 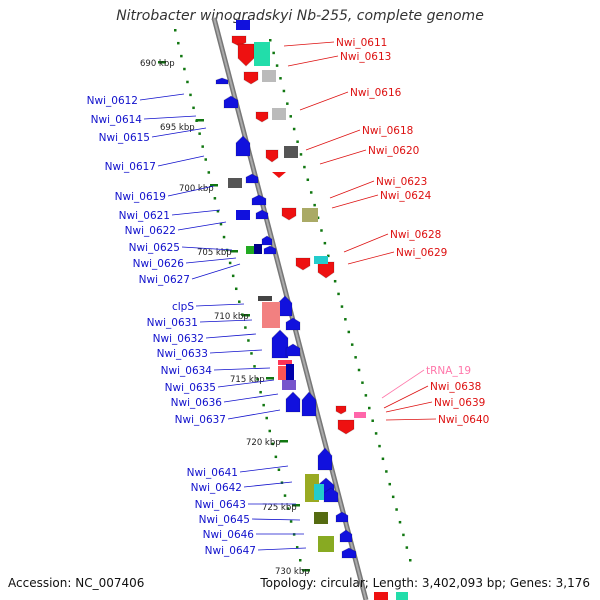 I want to click on left-gene-label: Nwi_0621, so click(x=144, y=216).